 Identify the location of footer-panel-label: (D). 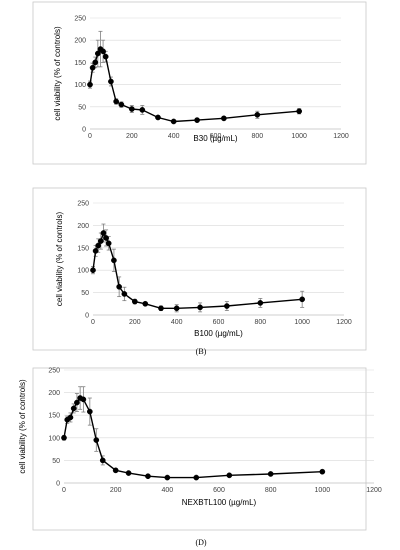
(200, 542).